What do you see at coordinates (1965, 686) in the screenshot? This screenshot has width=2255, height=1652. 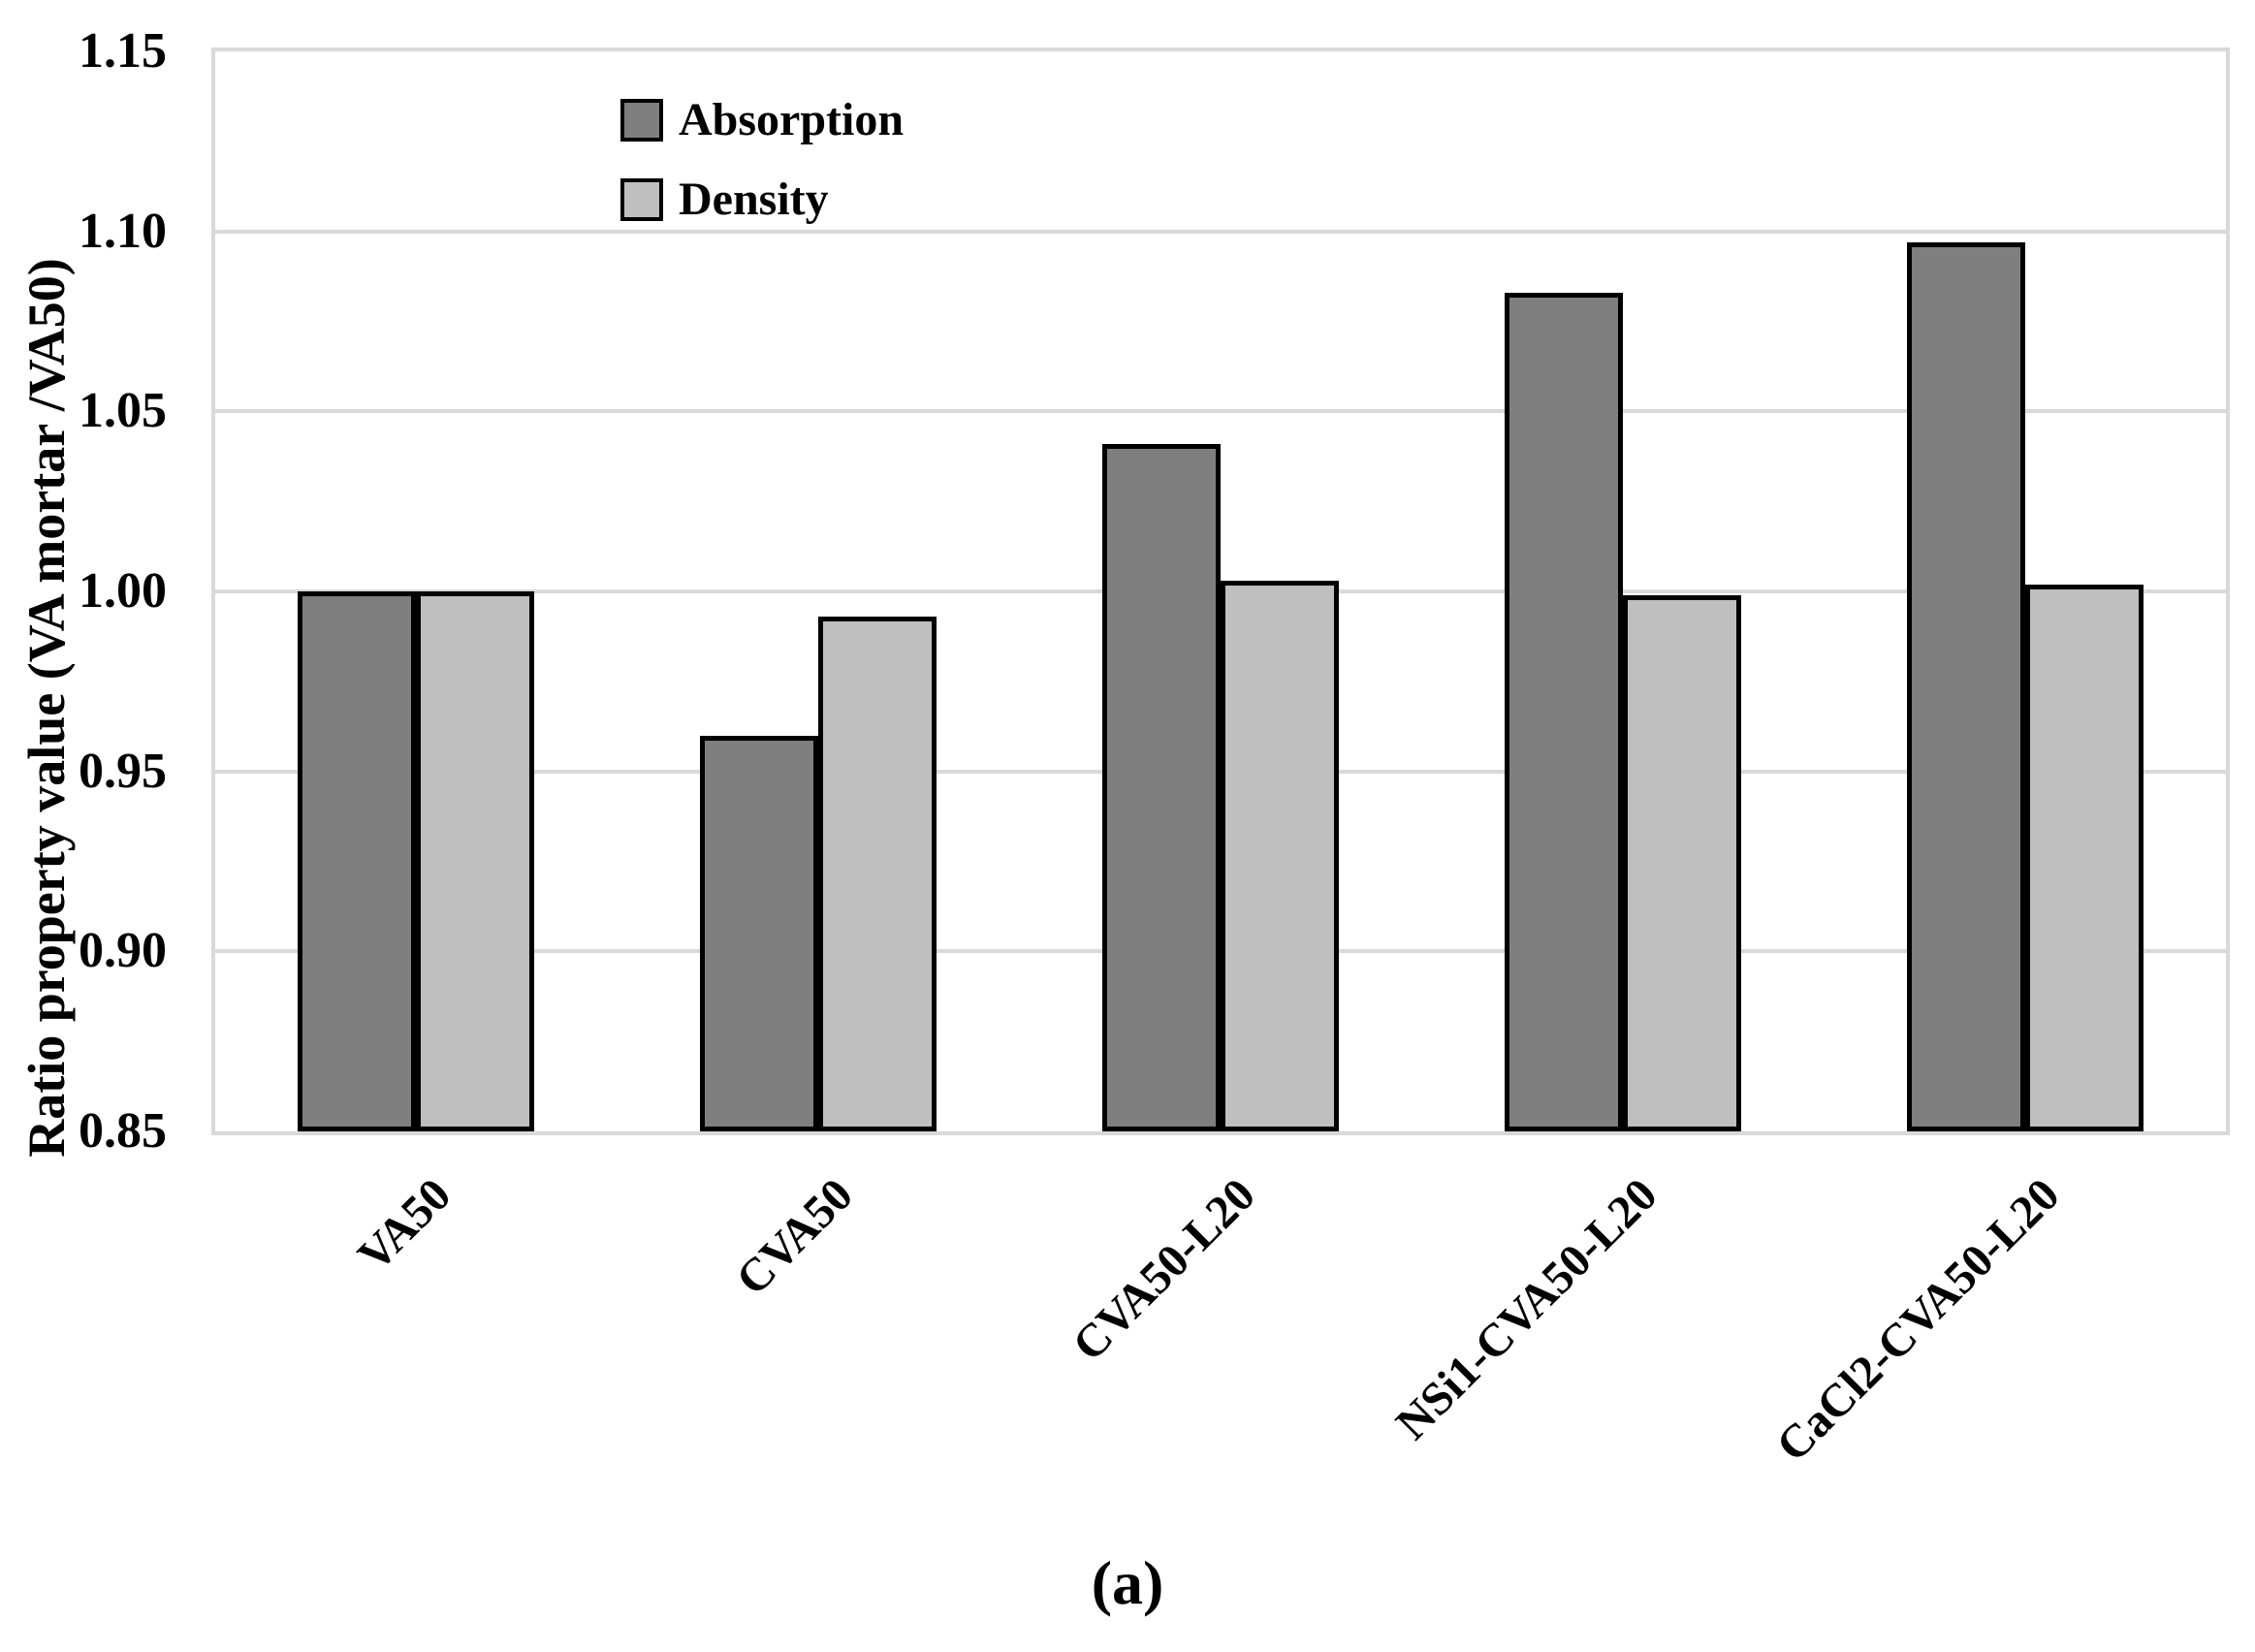 I see `bar-absorption-cacl2-cva50-l20` at bounding box center [1965, 686].